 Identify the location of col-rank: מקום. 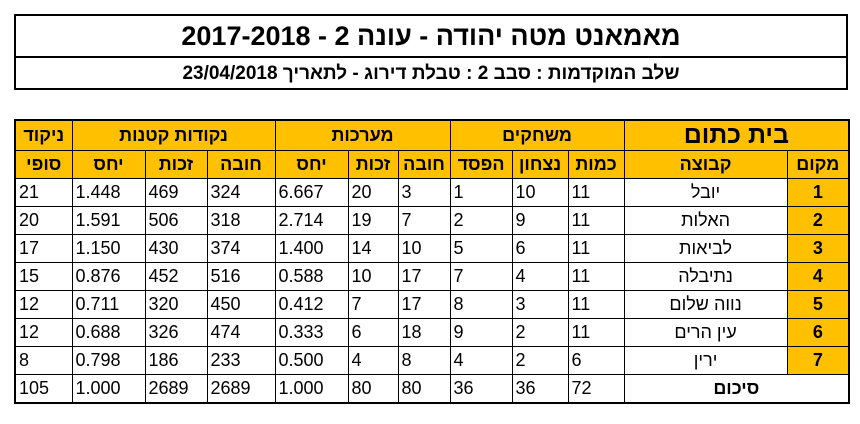
(818, 164).